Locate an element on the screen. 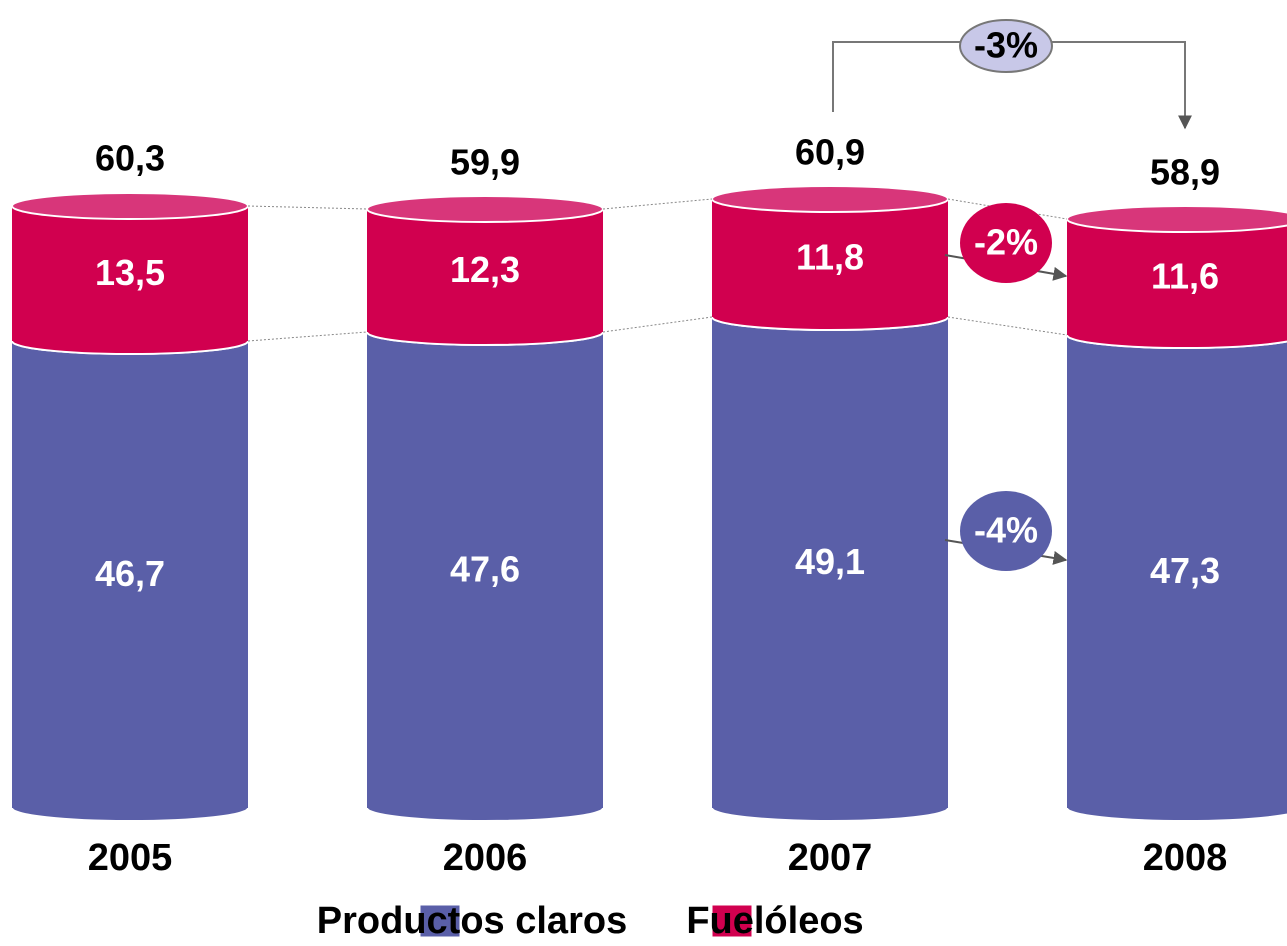  fuel-change-label: -2% is located at coordinates (1006, 242).